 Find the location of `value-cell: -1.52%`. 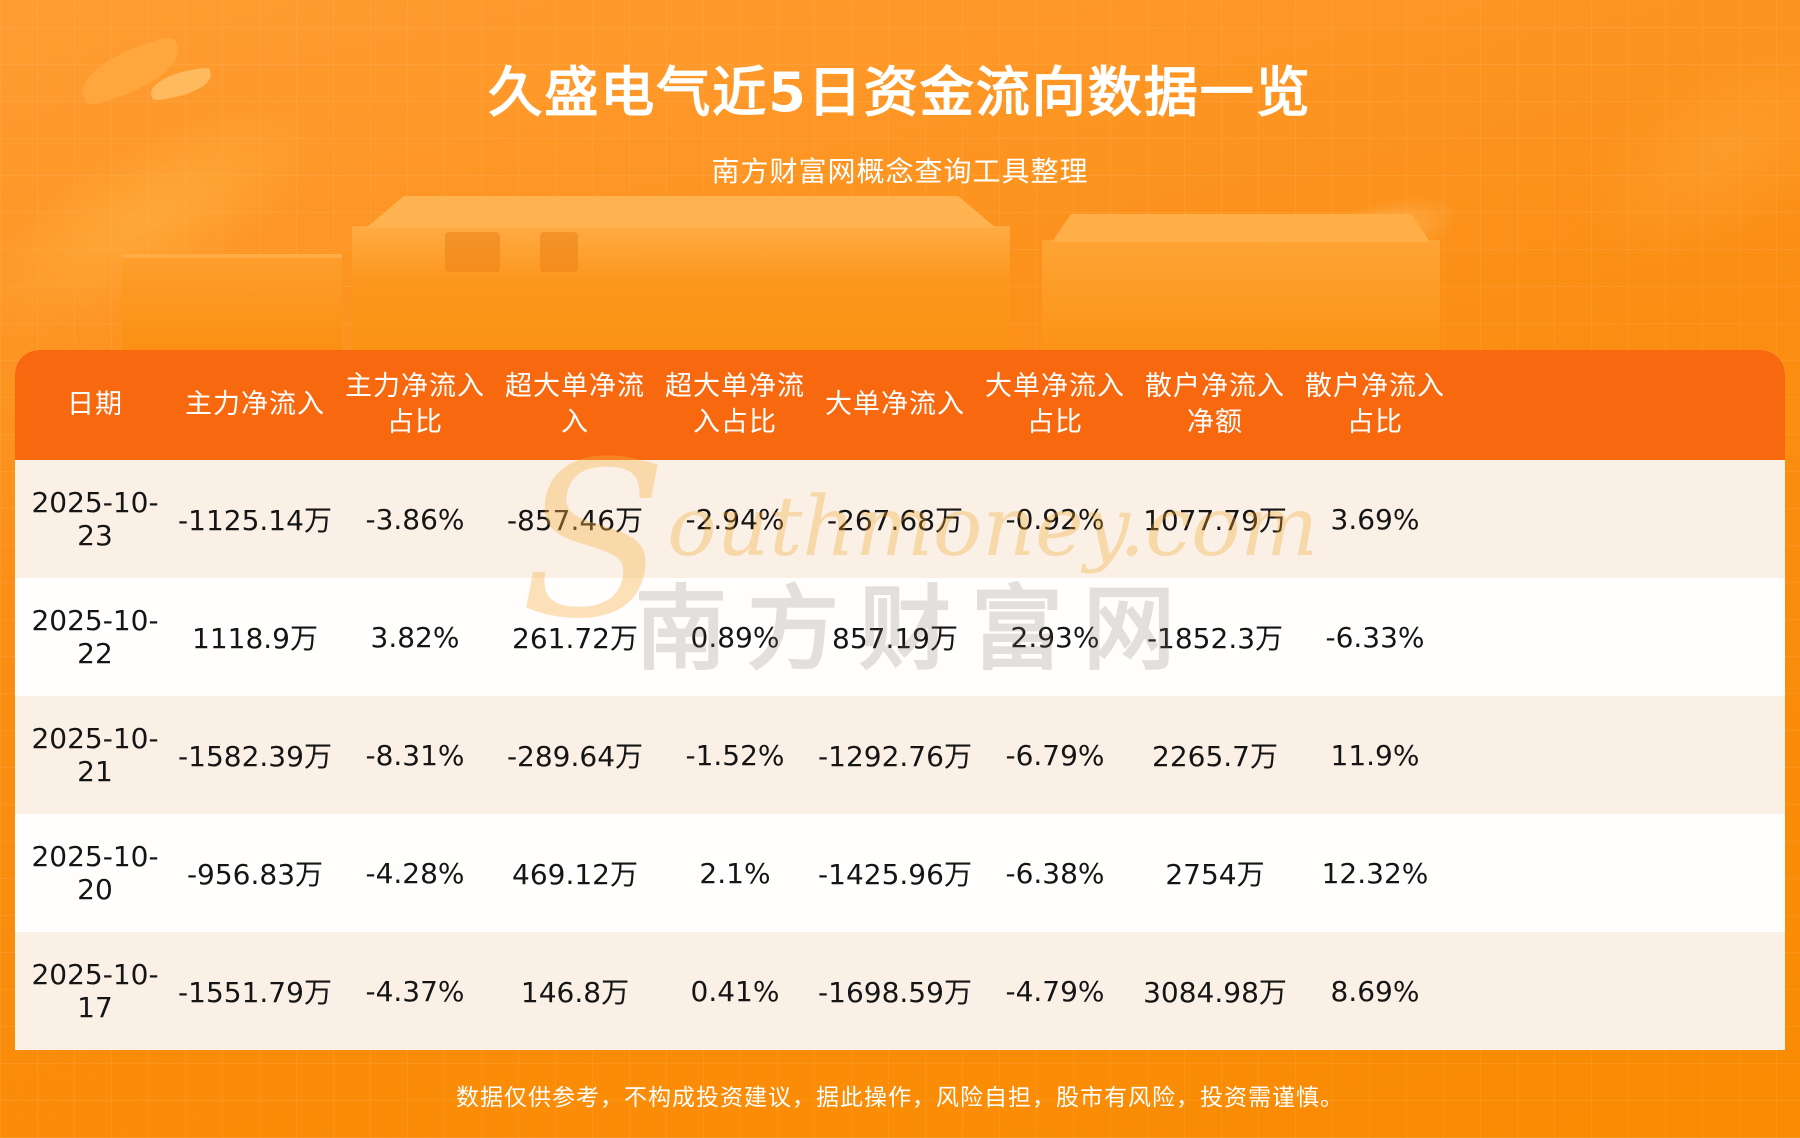

value-cell: -1.52% is located at coordinates (735, 755).